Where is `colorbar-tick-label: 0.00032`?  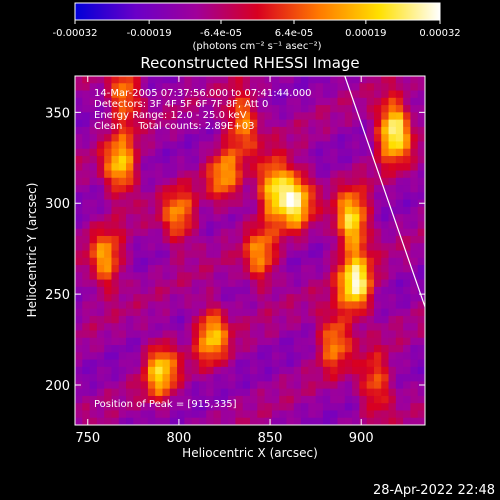
colorbar-tick-label: 0.00032 is located at coordinates (439, 33).